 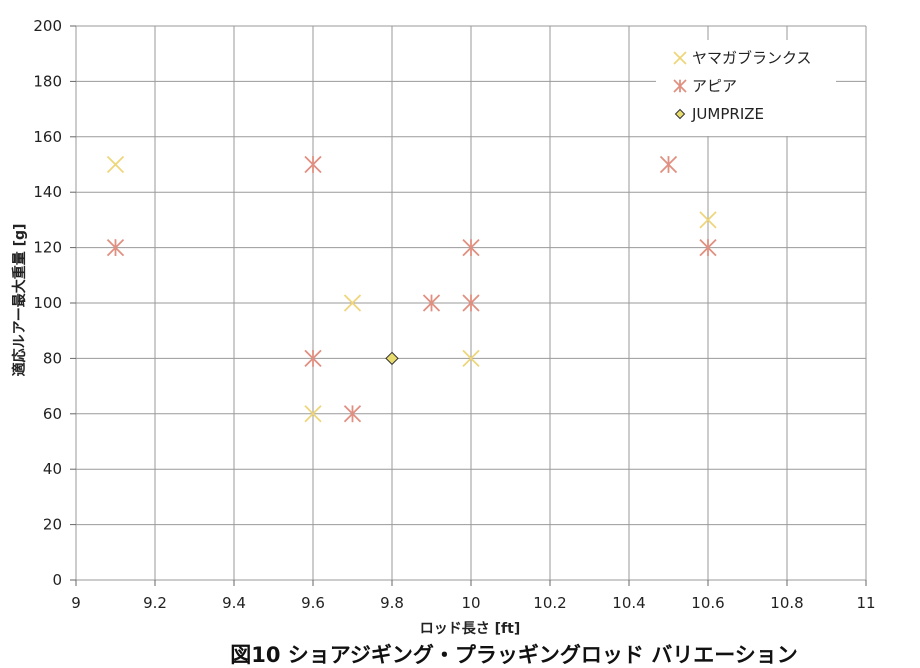 What do you see at coordinates (714, 86) in the screenshot?
I see `legend-label: アピア` at bounding box center [714, 86].